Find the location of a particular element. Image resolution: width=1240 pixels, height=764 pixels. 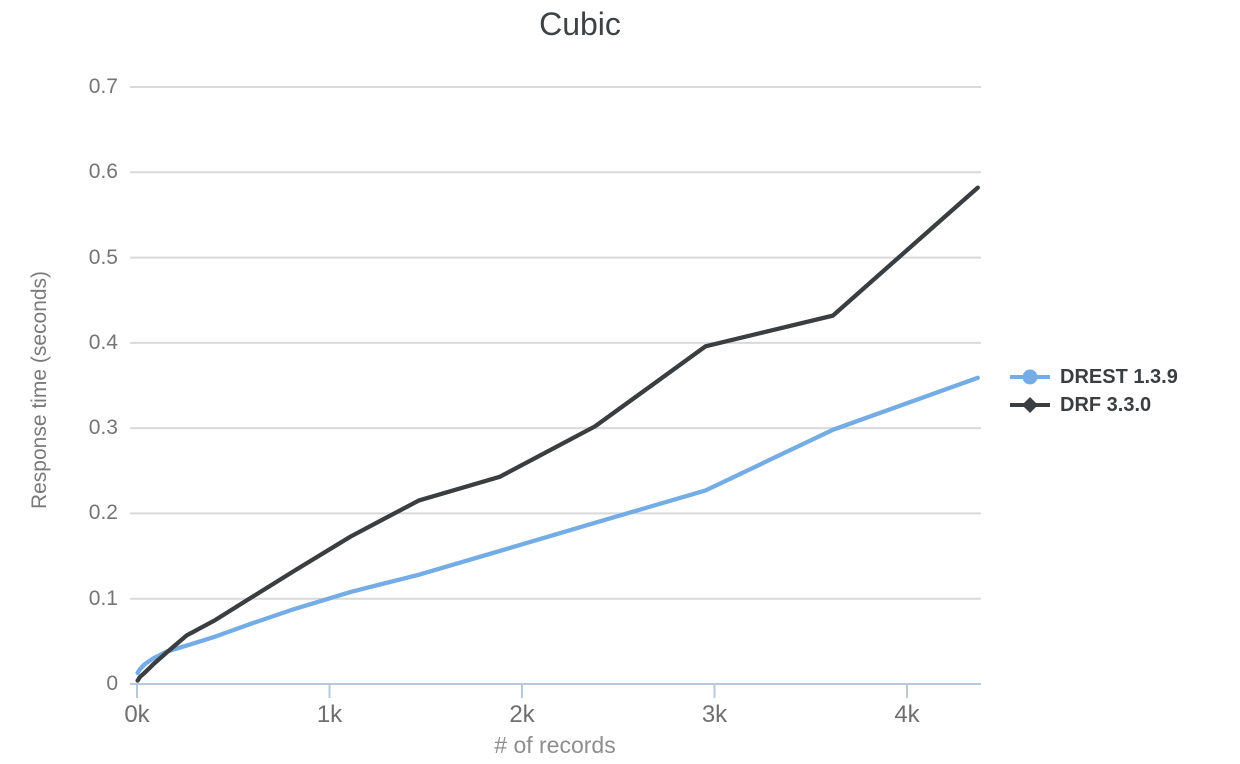

x-tick-label: 2k is located at coordinates (522, 714).